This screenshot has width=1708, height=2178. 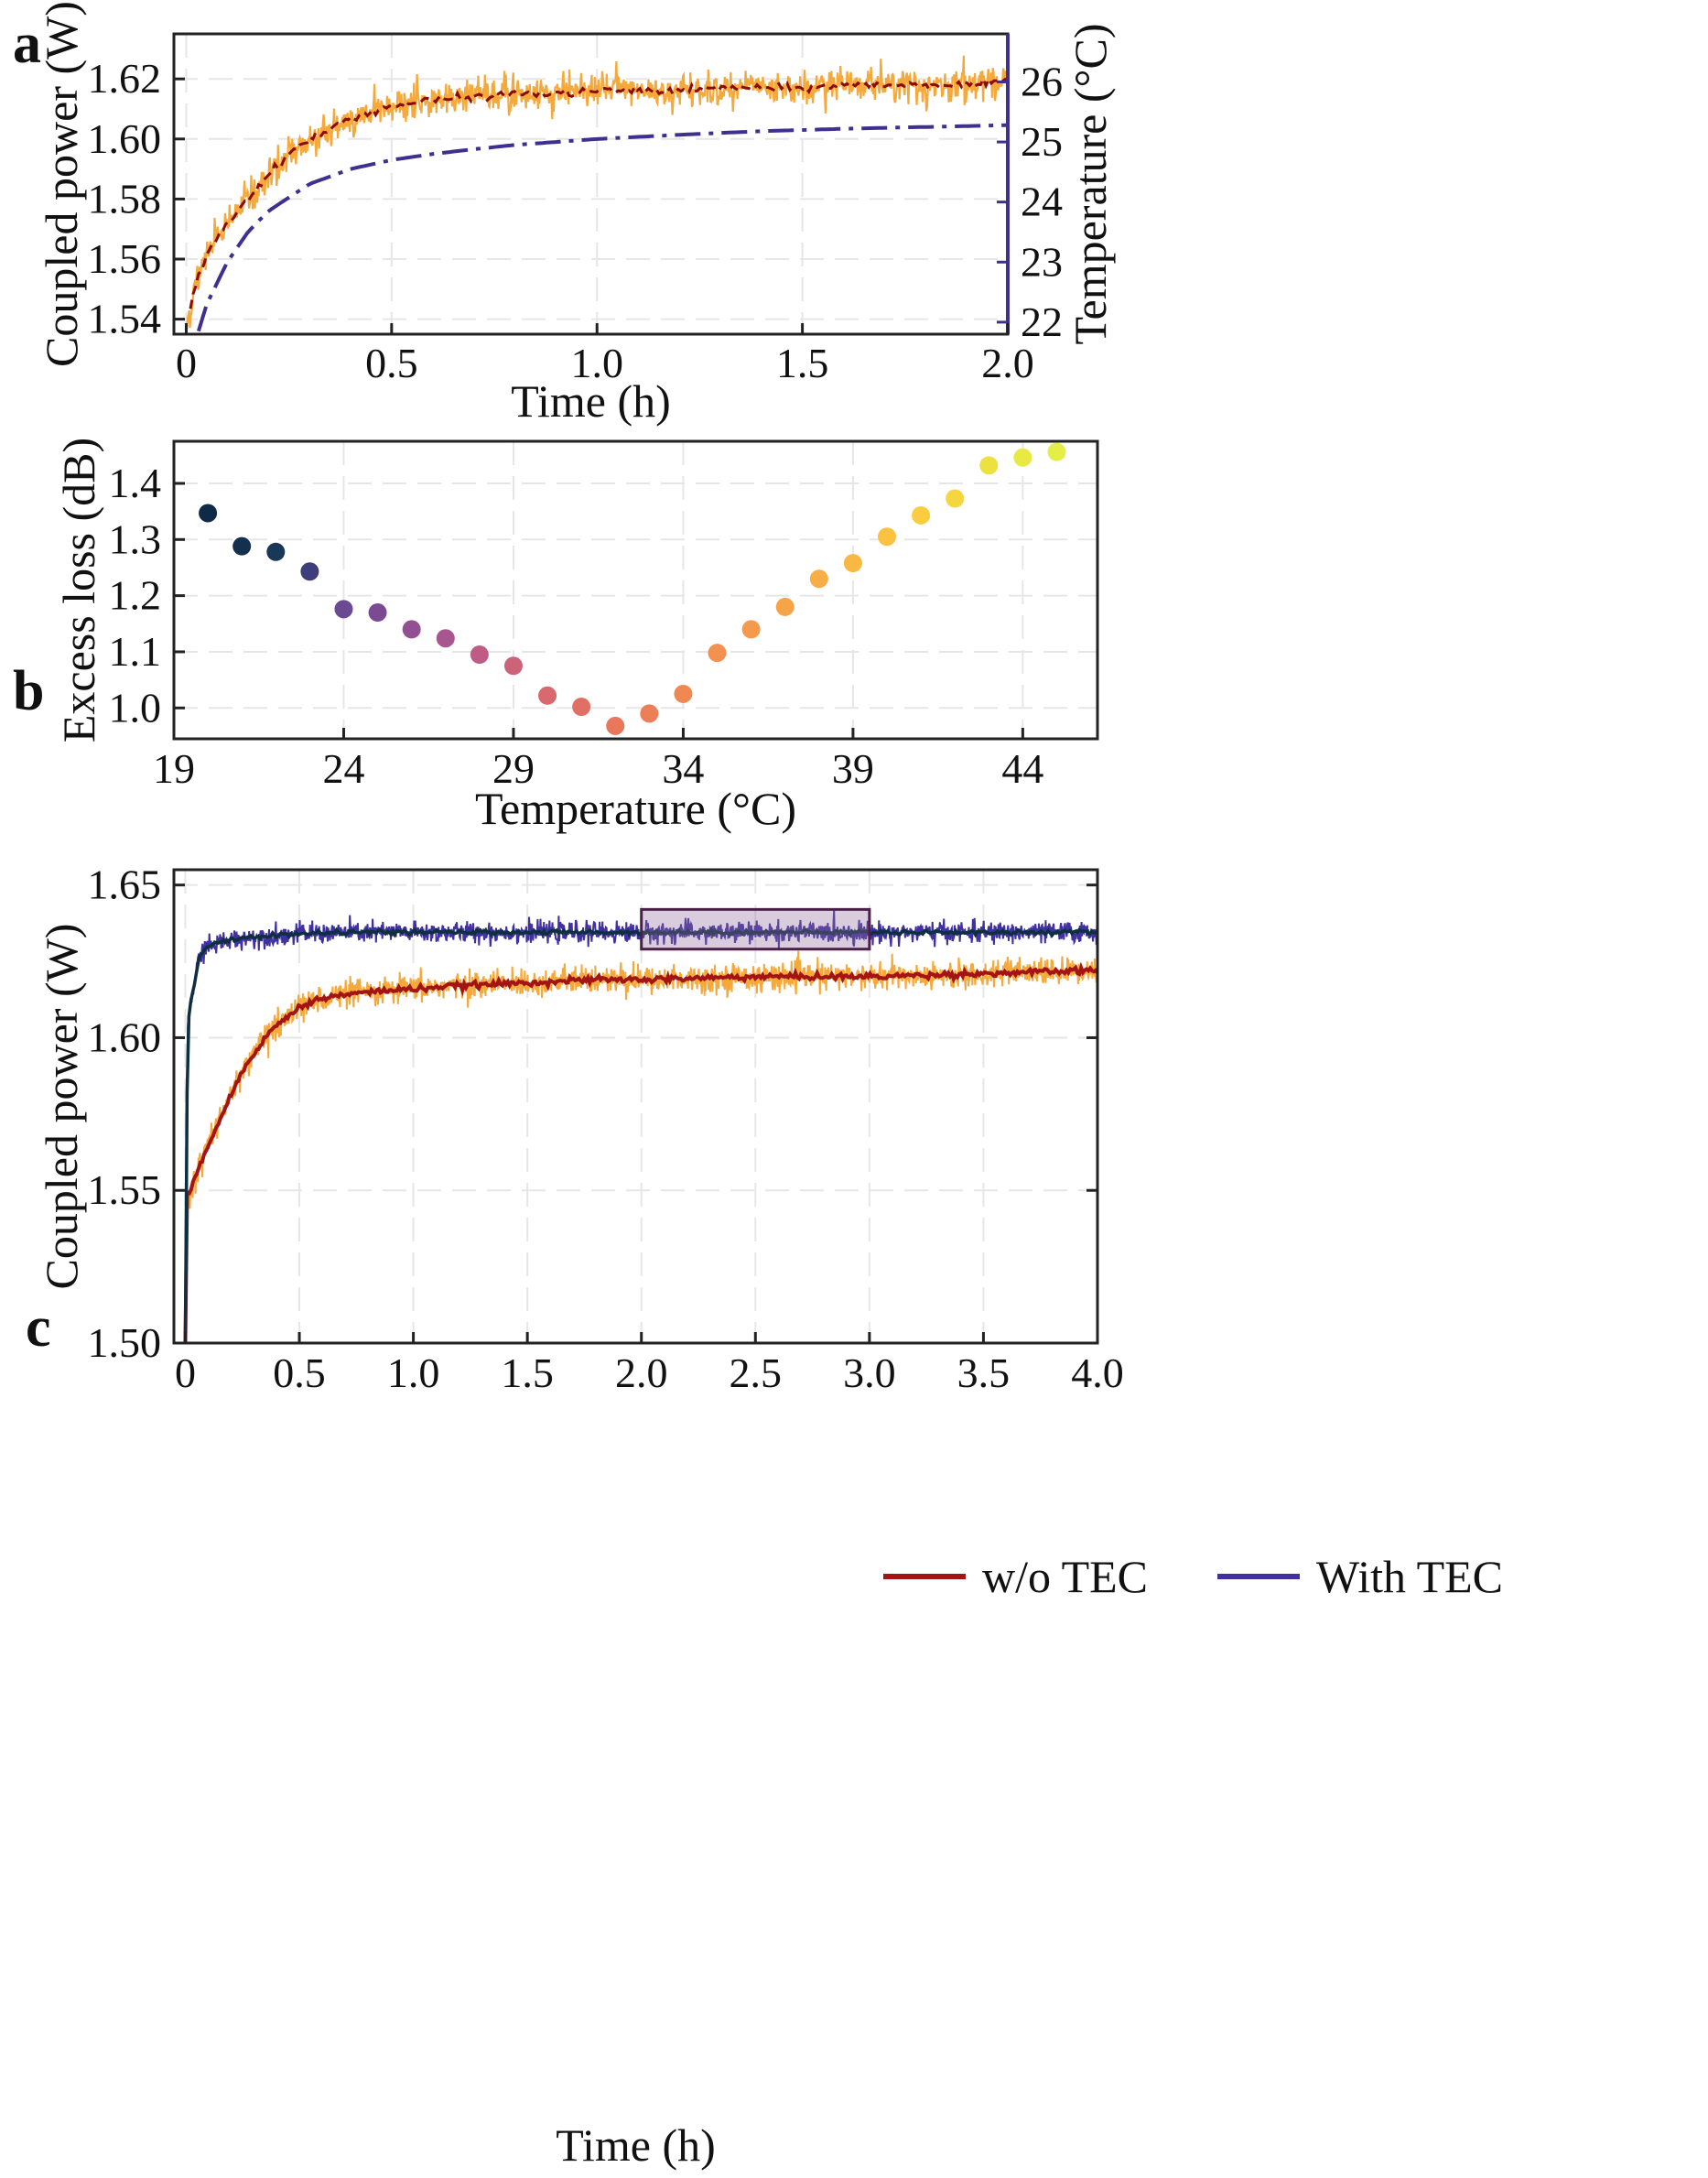 I want to click on a-ytick-label-2: 1.58, so click(x=125, y=198).